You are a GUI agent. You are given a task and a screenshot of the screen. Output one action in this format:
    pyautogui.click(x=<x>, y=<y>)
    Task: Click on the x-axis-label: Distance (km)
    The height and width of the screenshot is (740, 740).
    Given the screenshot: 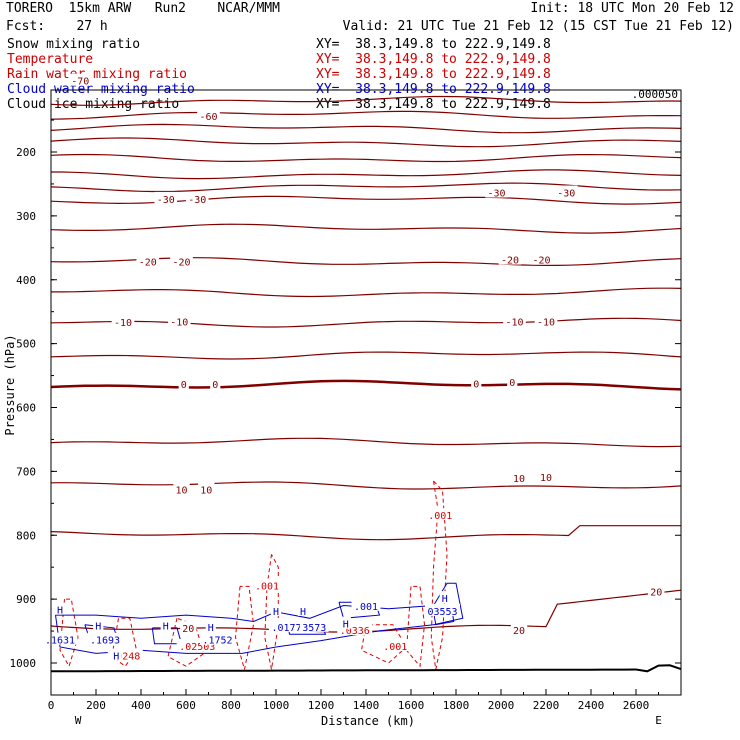 What is the action you would take?
    pyautogui.click(x=368, y=721)
    